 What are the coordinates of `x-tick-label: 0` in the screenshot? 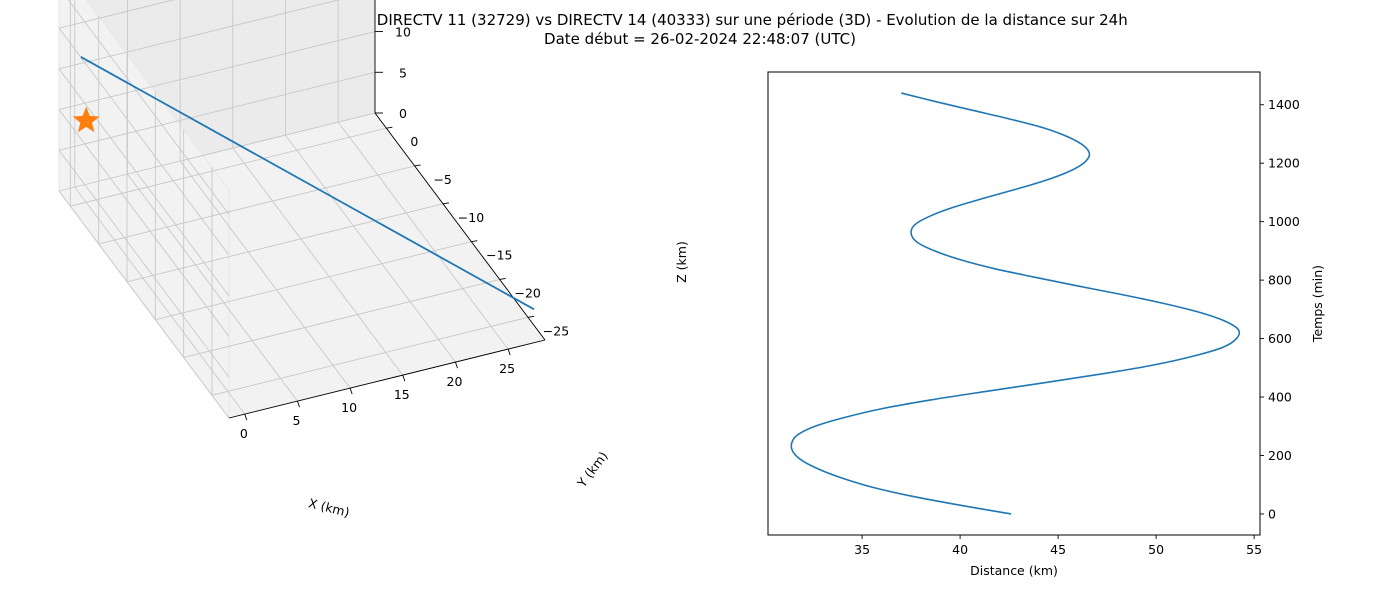 It's located at (244, 433).